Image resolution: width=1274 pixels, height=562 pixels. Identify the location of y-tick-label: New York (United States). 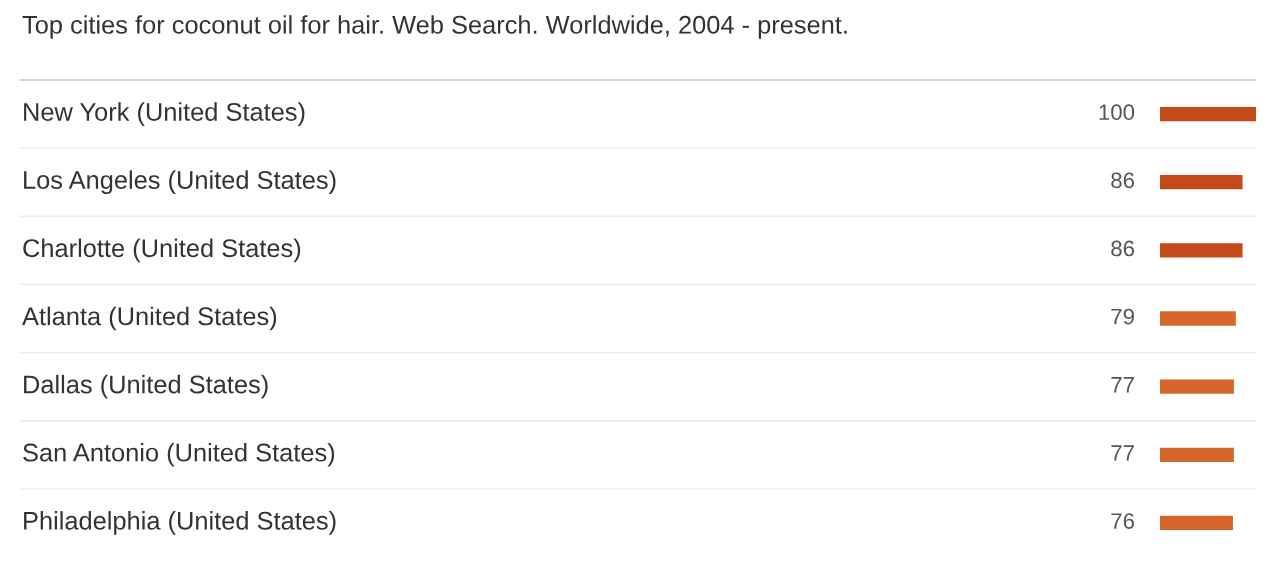
(164, 114).